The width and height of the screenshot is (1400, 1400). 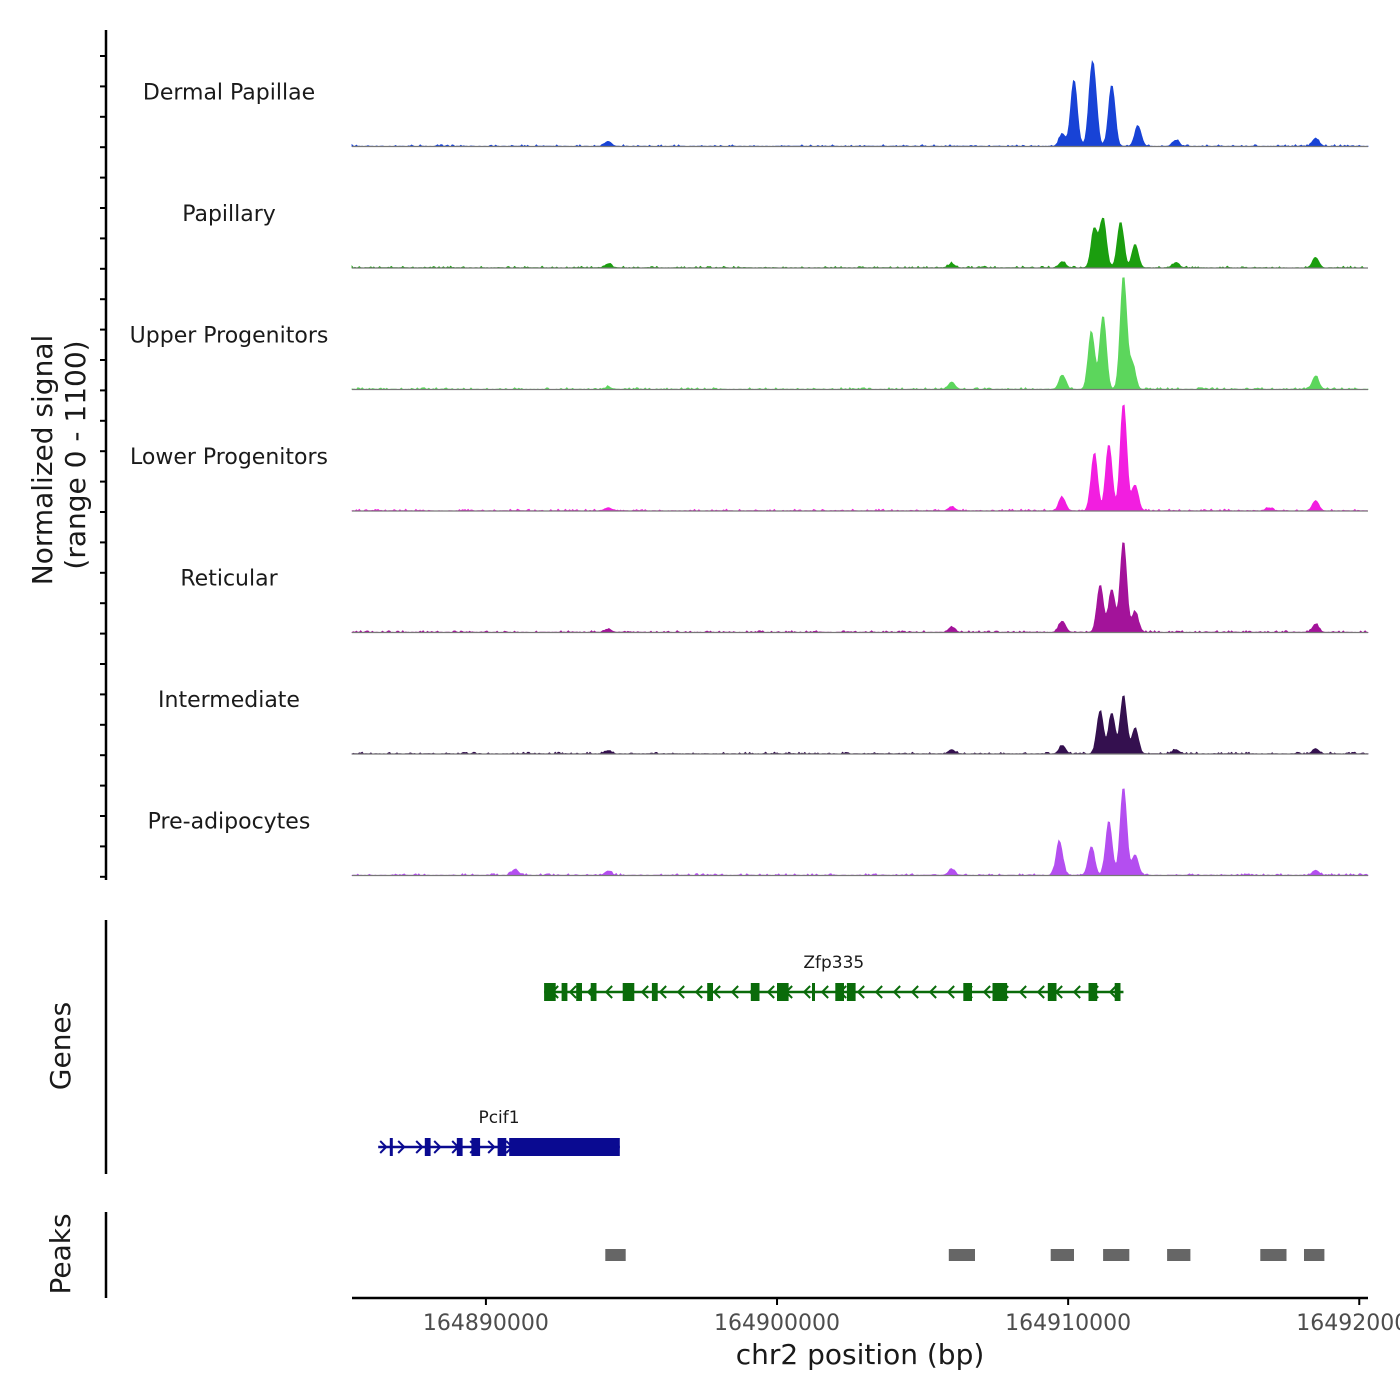 I want to click on track-papillary: Papillary, so click(x=775, y=235).